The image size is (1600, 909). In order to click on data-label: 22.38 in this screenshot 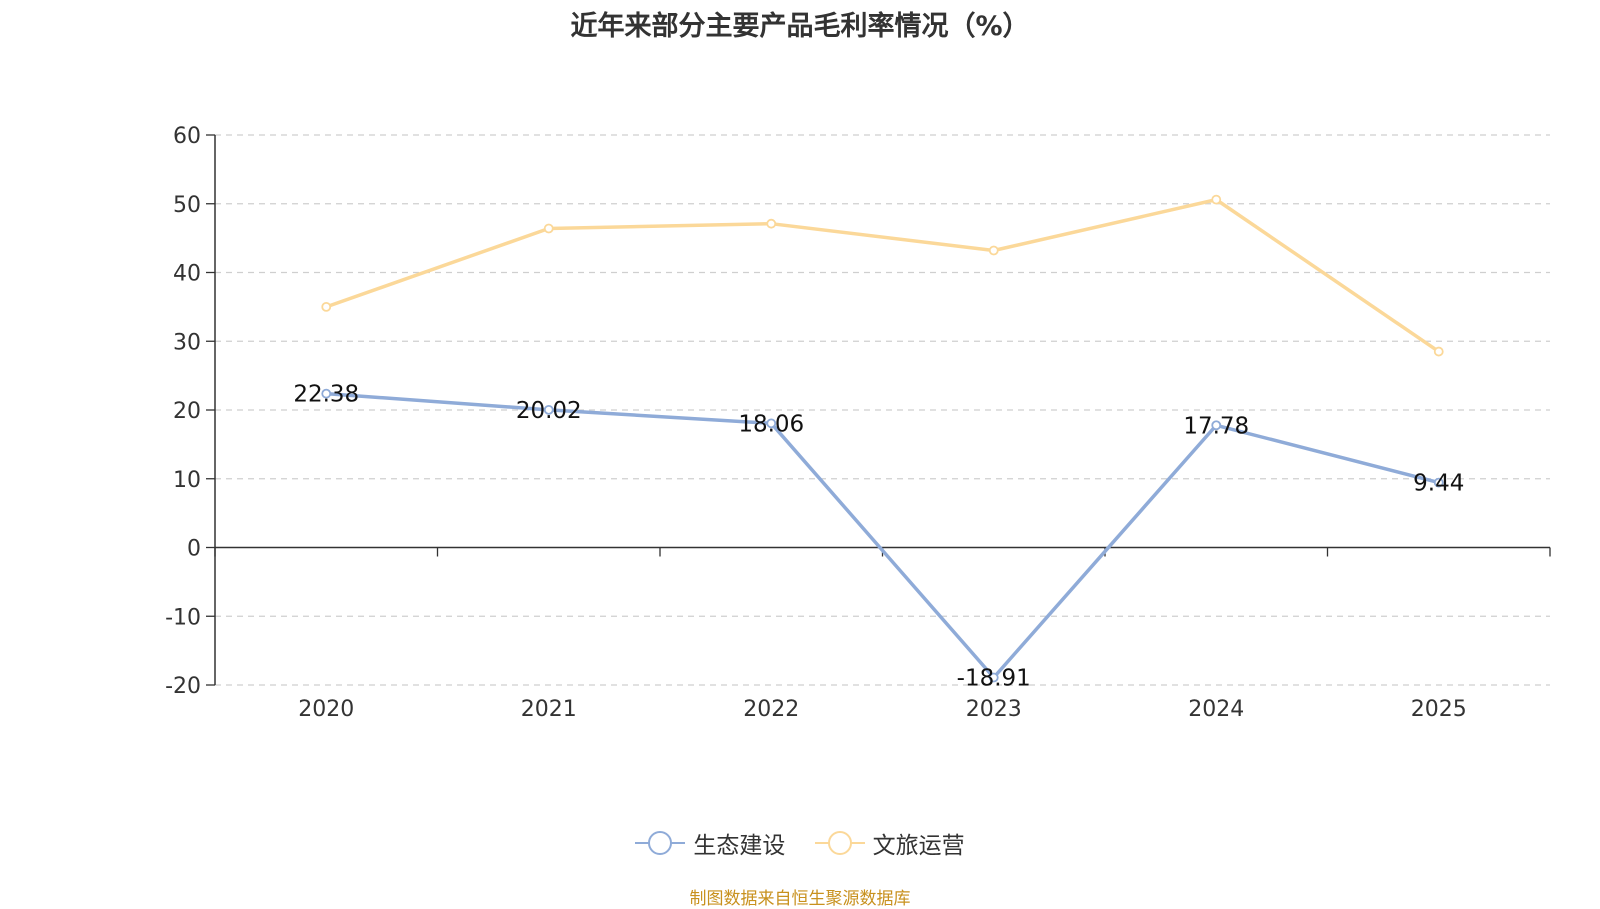, I will do `click(326, 395)`.